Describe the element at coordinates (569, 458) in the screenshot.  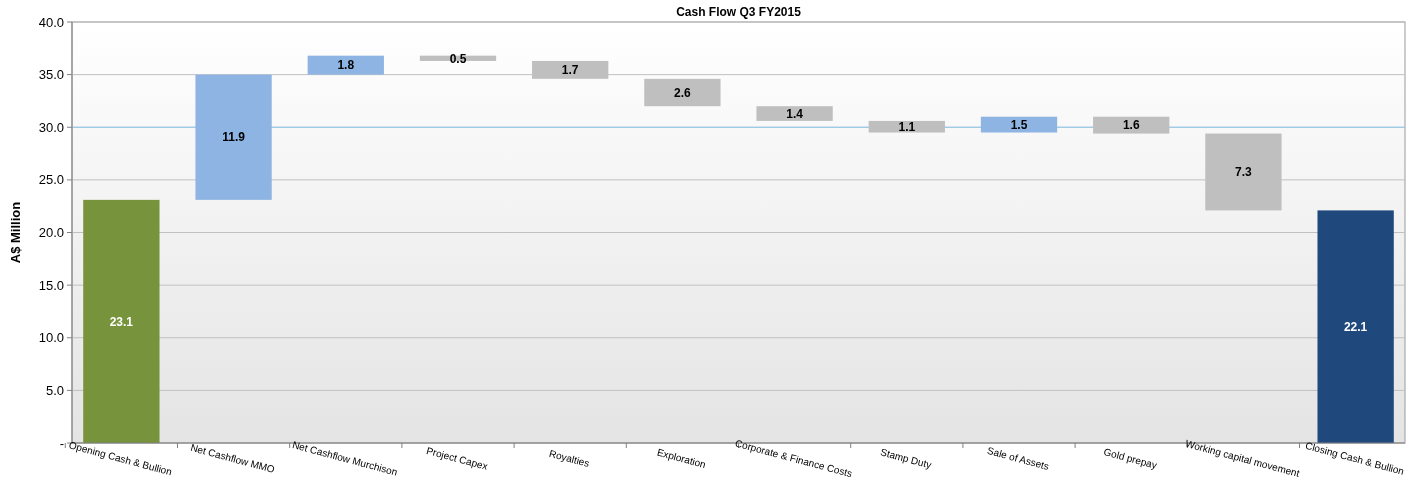
I see `x-tick-label: Royalties` at that location.